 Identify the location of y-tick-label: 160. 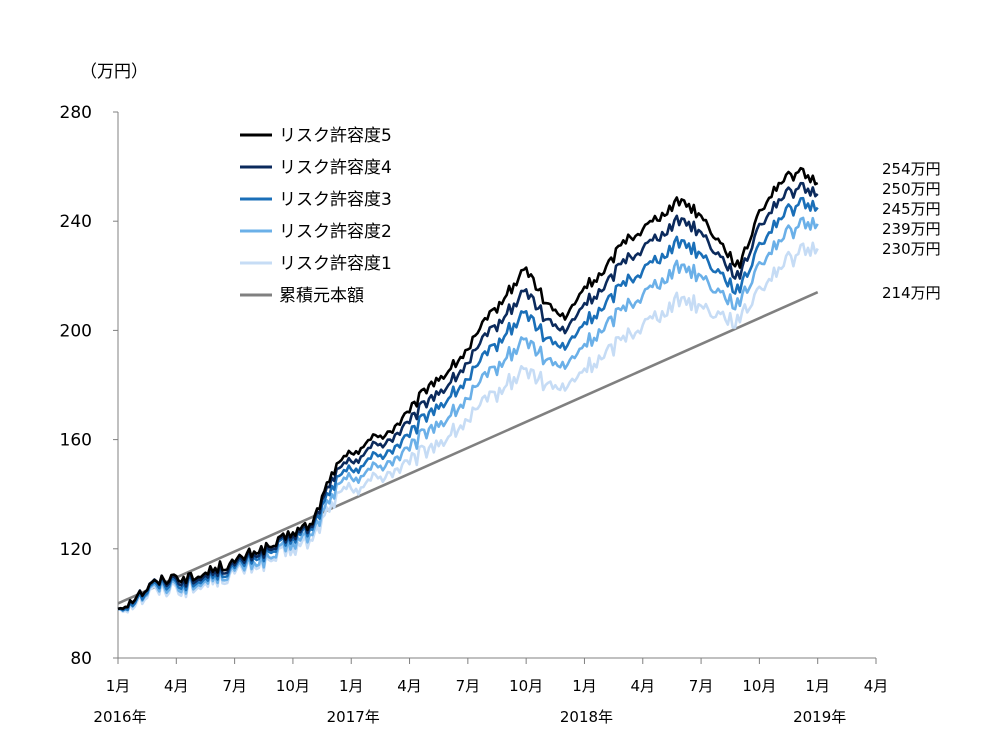
(76, 441).